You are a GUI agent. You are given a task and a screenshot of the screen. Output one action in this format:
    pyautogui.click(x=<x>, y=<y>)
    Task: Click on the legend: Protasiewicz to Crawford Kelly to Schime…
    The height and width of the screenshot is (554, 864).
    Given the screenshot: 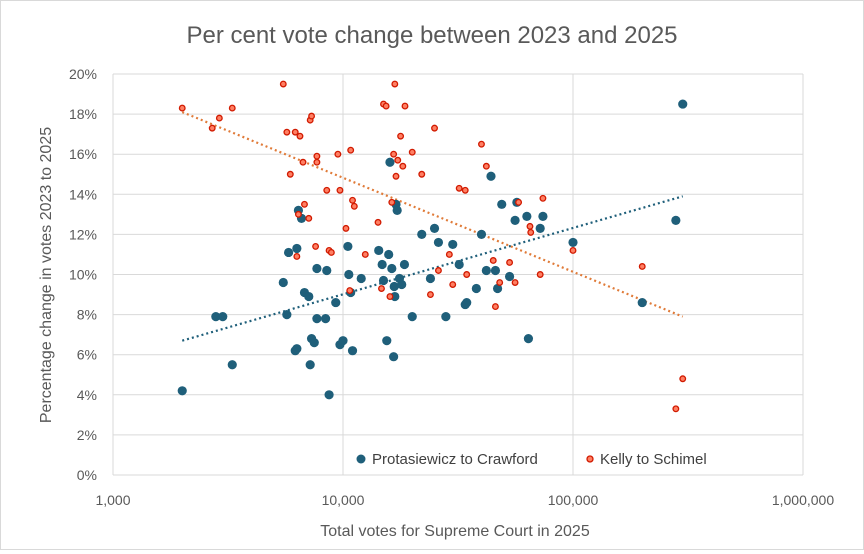 What is the action you would take?
    pyautogui.click(x=531, y=459)
    